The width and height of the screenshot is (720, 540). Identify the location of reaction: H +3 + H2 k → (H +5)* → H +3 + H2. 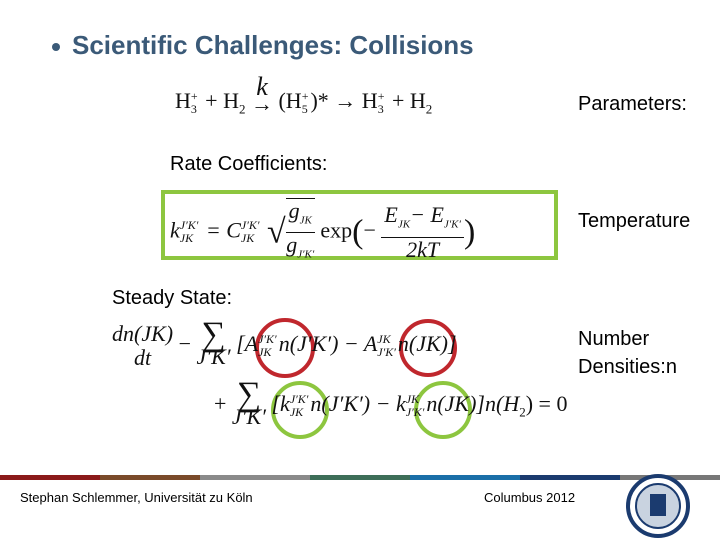
(304, 97).